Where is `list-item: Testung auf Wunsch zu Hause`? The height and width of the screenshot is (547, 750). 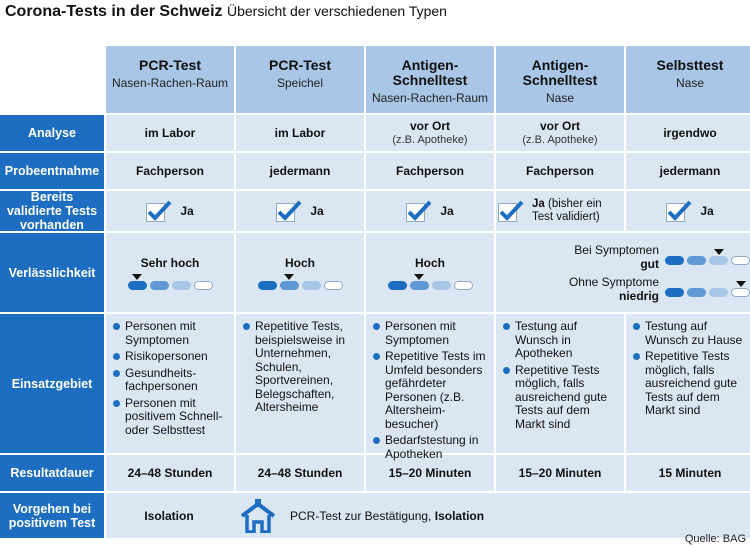
list-item: Testung auf Wunsch zu Hause is located at coordinates (690, 333).